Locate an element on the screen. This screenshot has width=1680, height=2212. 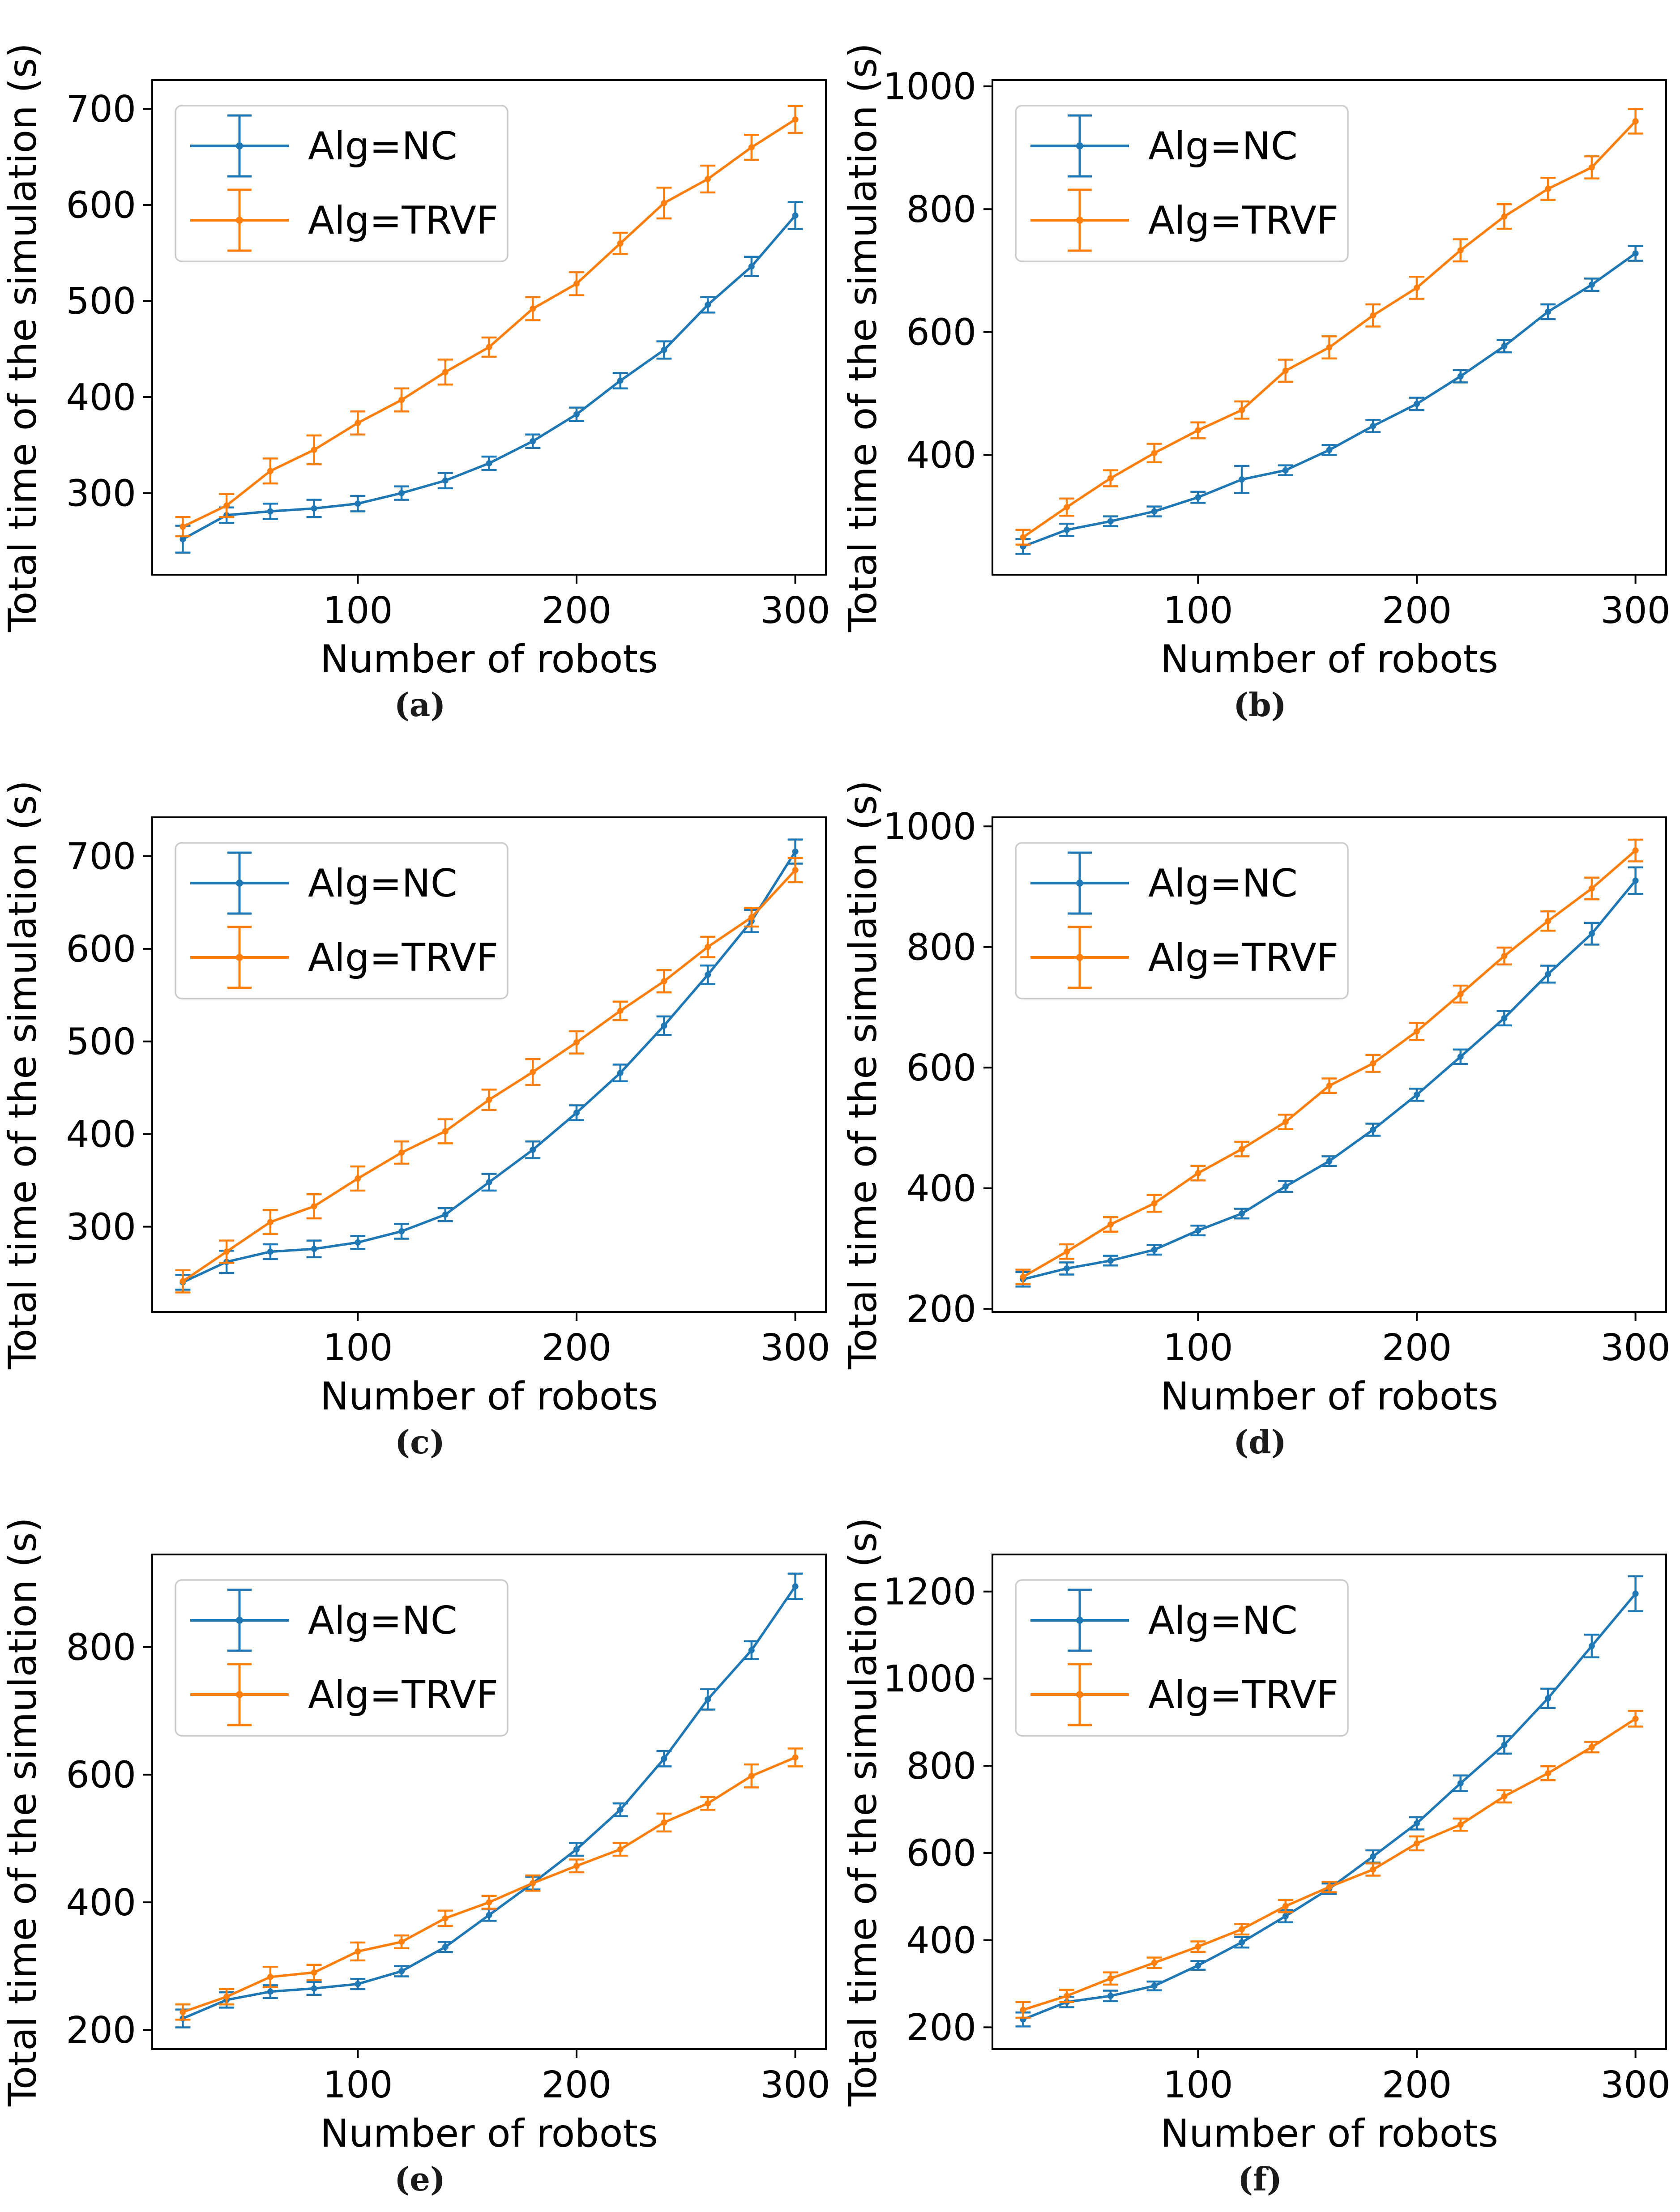
series-alg-nc is located at coordinates (489, 1064).